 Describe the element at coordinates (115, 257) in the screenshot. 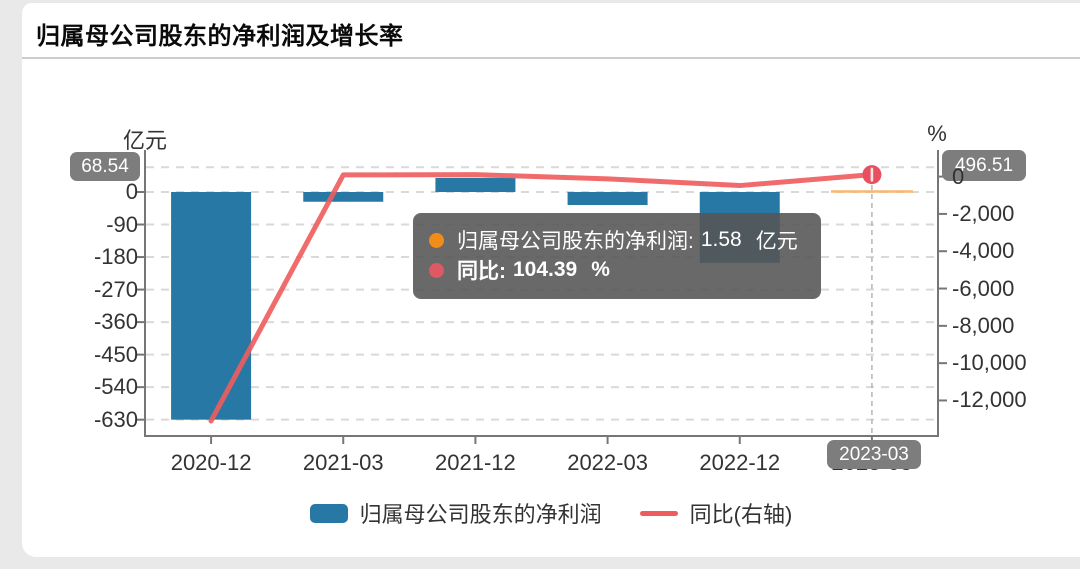

I see `left-axis-tick-label: -180` at that location.